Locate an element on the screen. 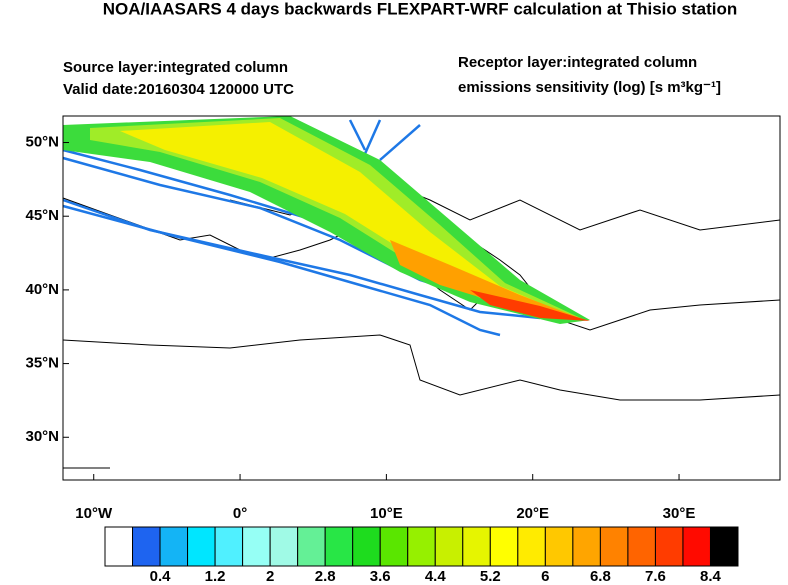 This screenshot has width=788, height=585. valid-date: Valid date:20160304 120000 UTC is located at coordinates (178, 89).